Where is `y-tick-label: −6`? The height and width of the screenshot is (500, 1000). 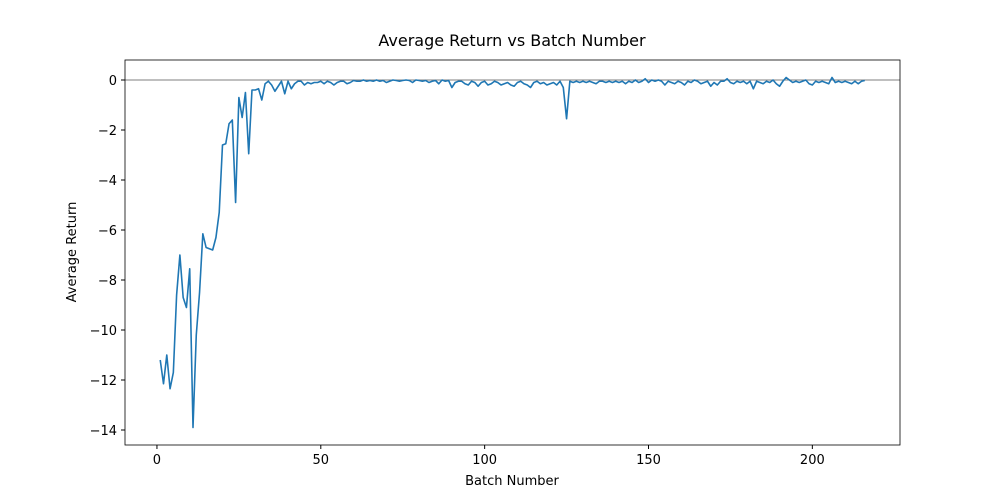
y-tick-label: −6 is located at coordinates (107, 231).